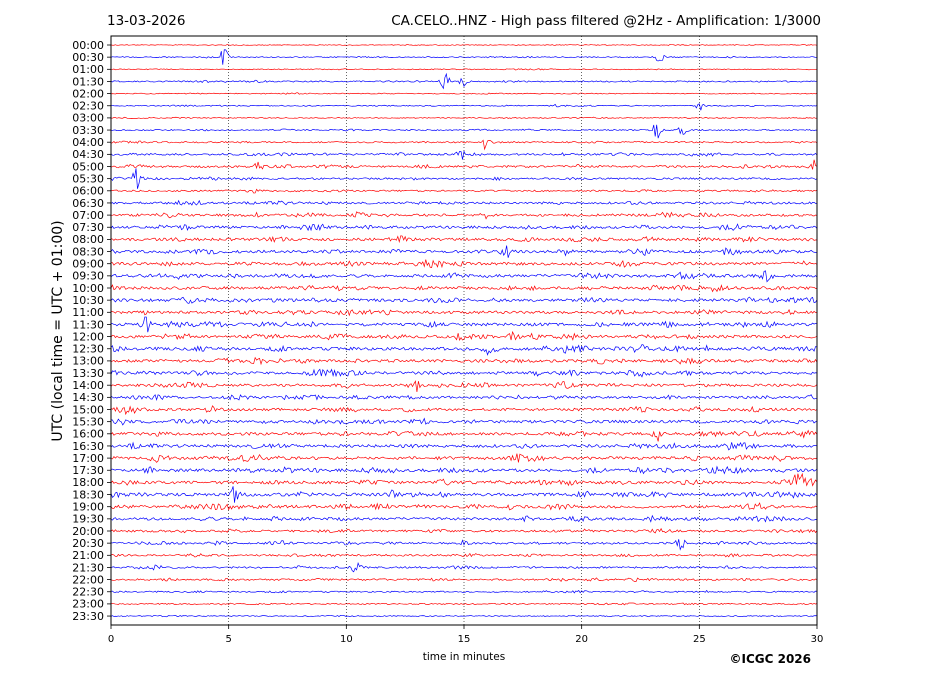 The height and width of the screenshot is (696, 927). I want to click on y-tick-label: 23:30, so click(88, 616).